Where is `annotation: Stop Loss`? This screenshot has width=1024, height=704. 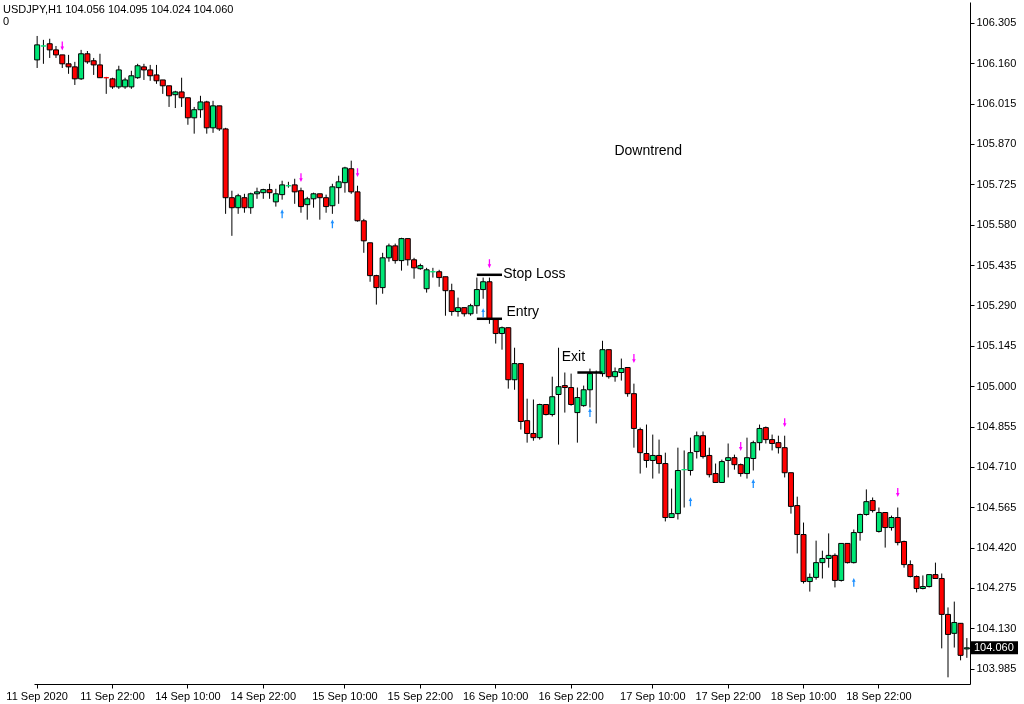 annotation: Stop Loss is located at coordinates (534, 273).